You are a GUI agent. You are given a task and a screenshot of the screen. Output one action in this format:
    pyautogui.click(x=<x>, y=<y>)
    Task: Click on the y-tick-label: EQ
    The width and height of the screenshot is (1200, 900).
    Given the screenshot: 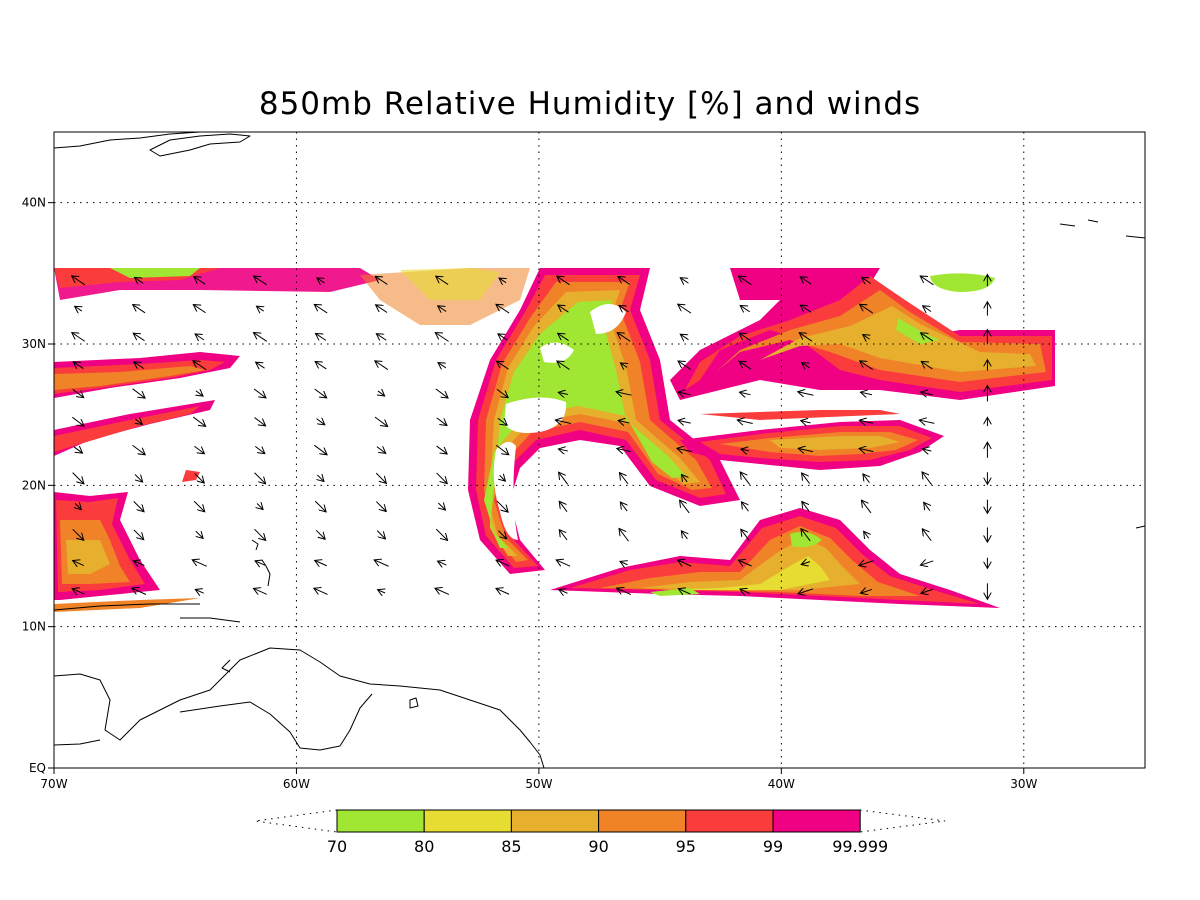 What is the action you would take?
    pyautogui.click(x=37, y=768)
    